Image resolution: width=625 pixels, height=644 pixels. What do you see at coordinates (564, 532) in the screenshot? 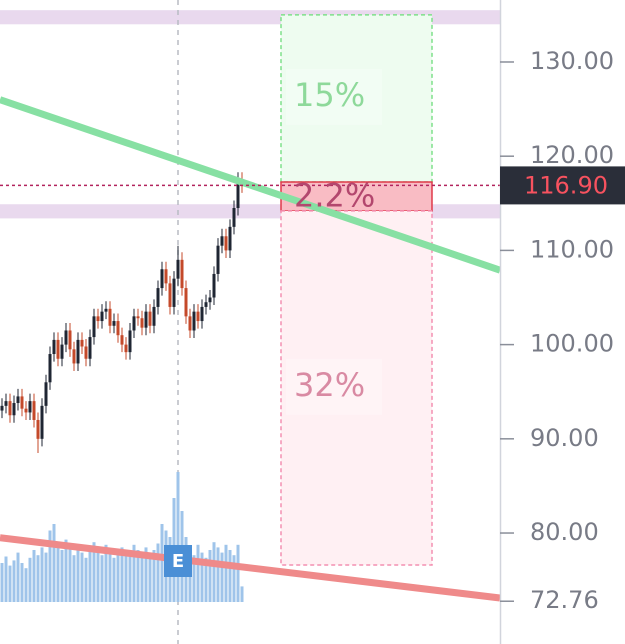
I see `y-tick-label: 80.00` at bounding box center [564, 532].